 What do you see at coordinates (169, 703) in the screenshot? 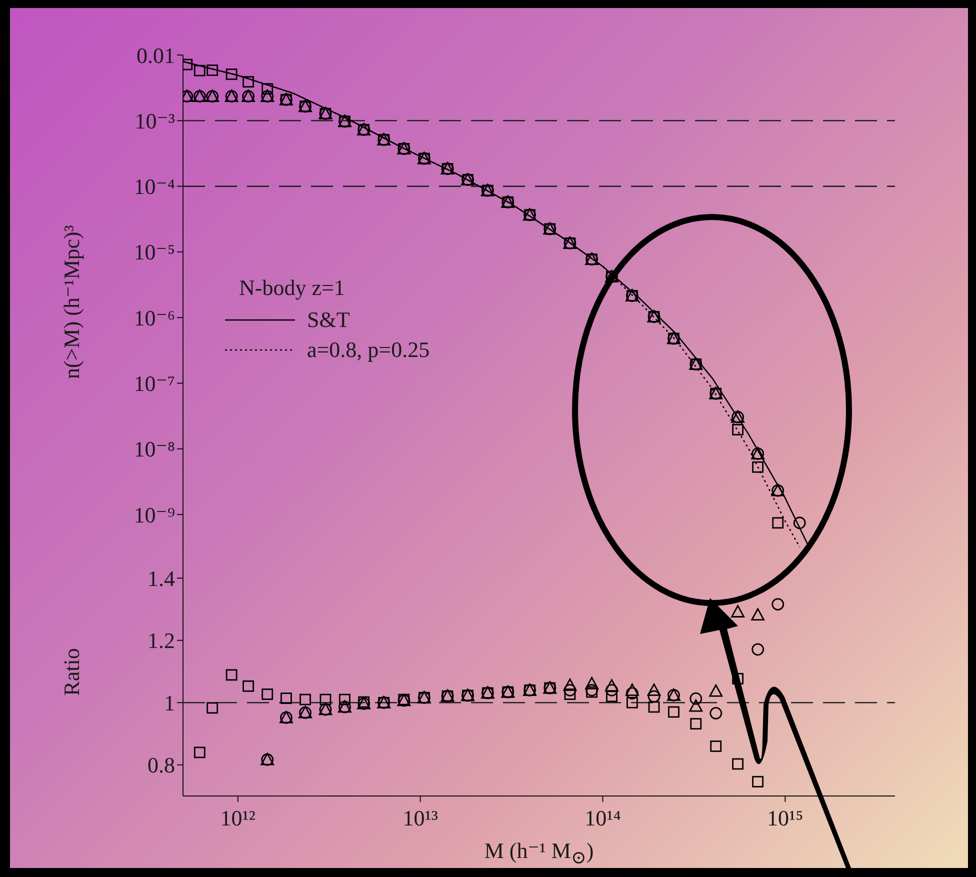
I see `y-tick-label: 1` at bounding box center [169, 703].